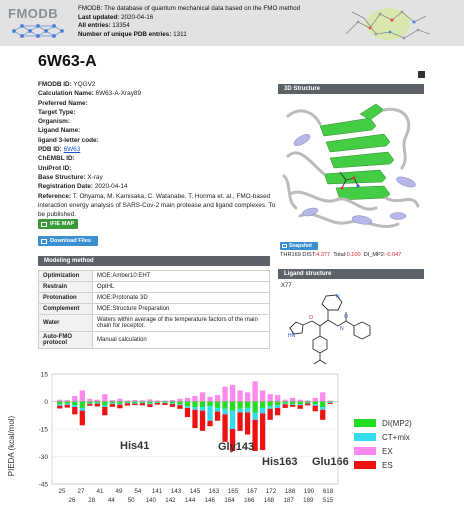  What do you see at coordinates (328, 491) in the screenshot?
I see `x-tick-label: 618` at bounding box center [328, 491].